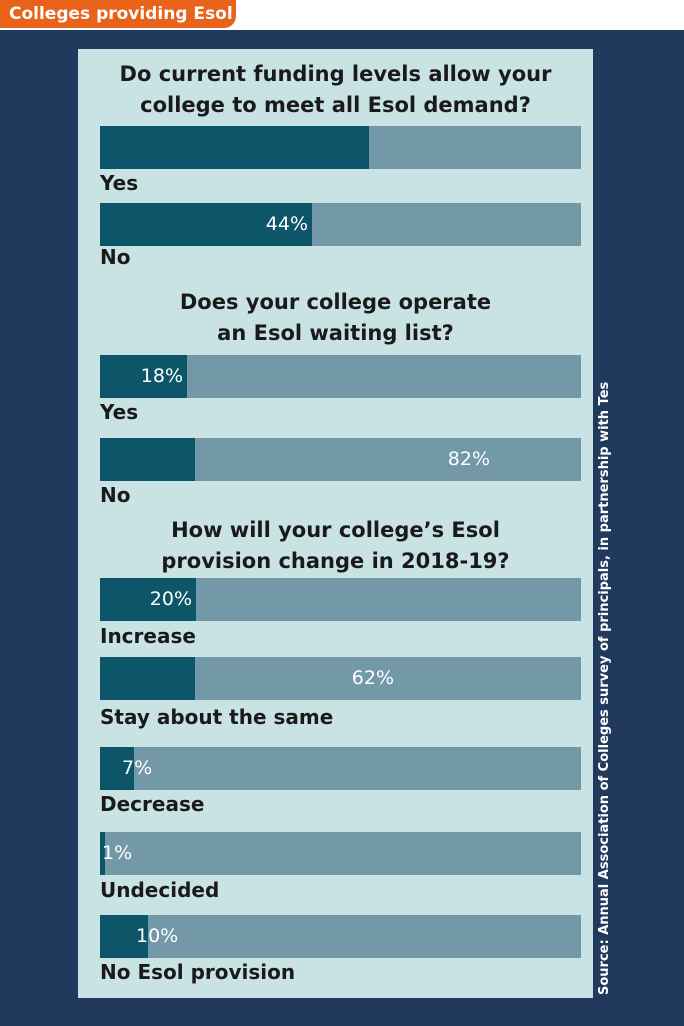 Image resolution: width=684 pixels, height=1026 pixels. I want to click on category-label: Decrease, so click(152, 804).